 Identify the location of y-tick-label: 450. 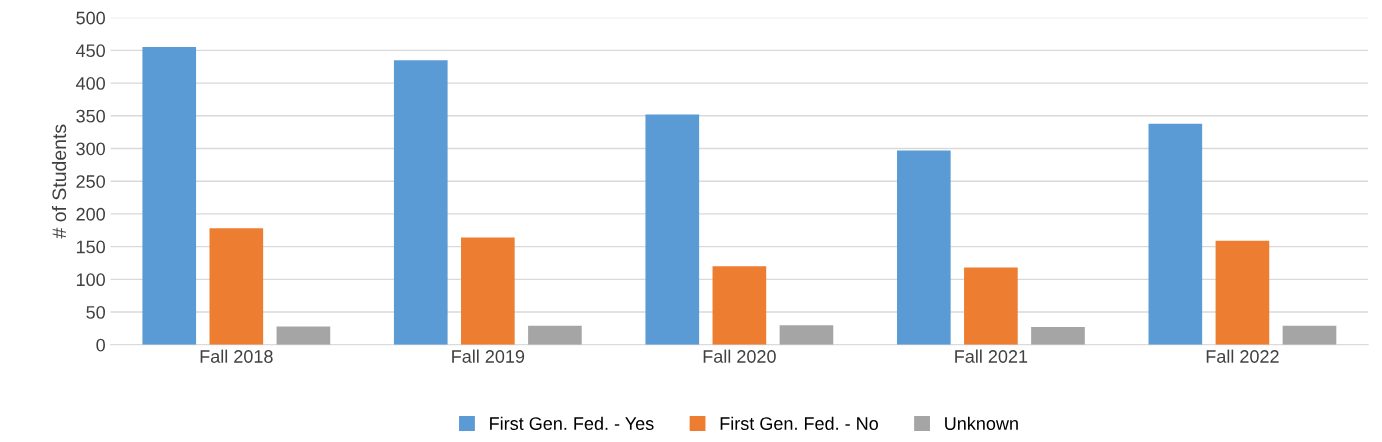
(90, 51).